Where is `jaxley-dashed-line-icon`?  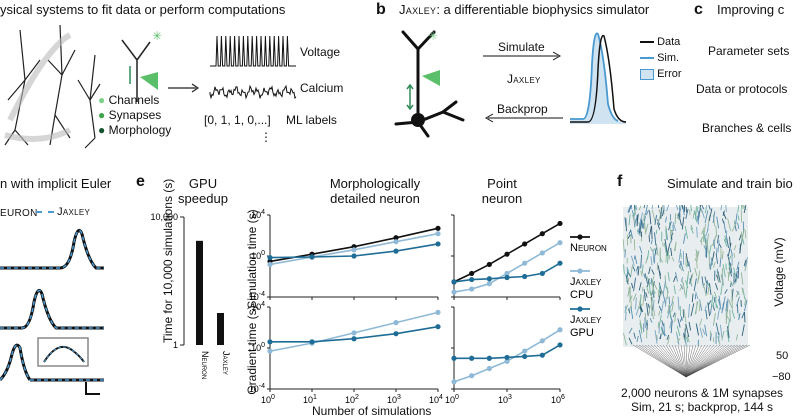
jaxley-dashed-line-icon is located at coordinates (45, 212).